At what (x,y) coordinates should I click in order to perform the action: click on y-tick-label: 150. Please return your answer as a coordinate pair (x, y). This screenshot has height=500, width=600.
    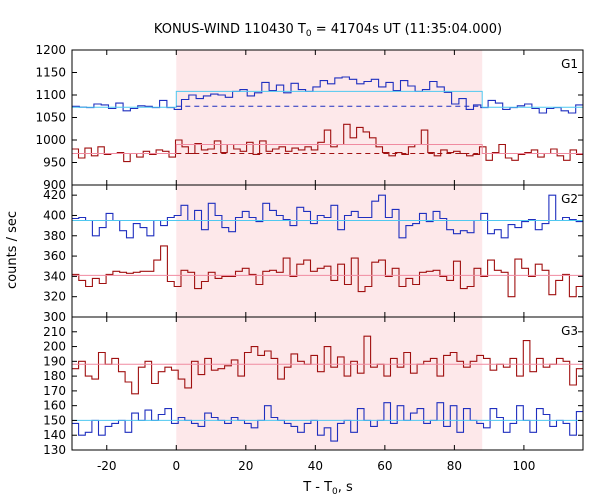
    Looking at the image, I should click on (54, 420).